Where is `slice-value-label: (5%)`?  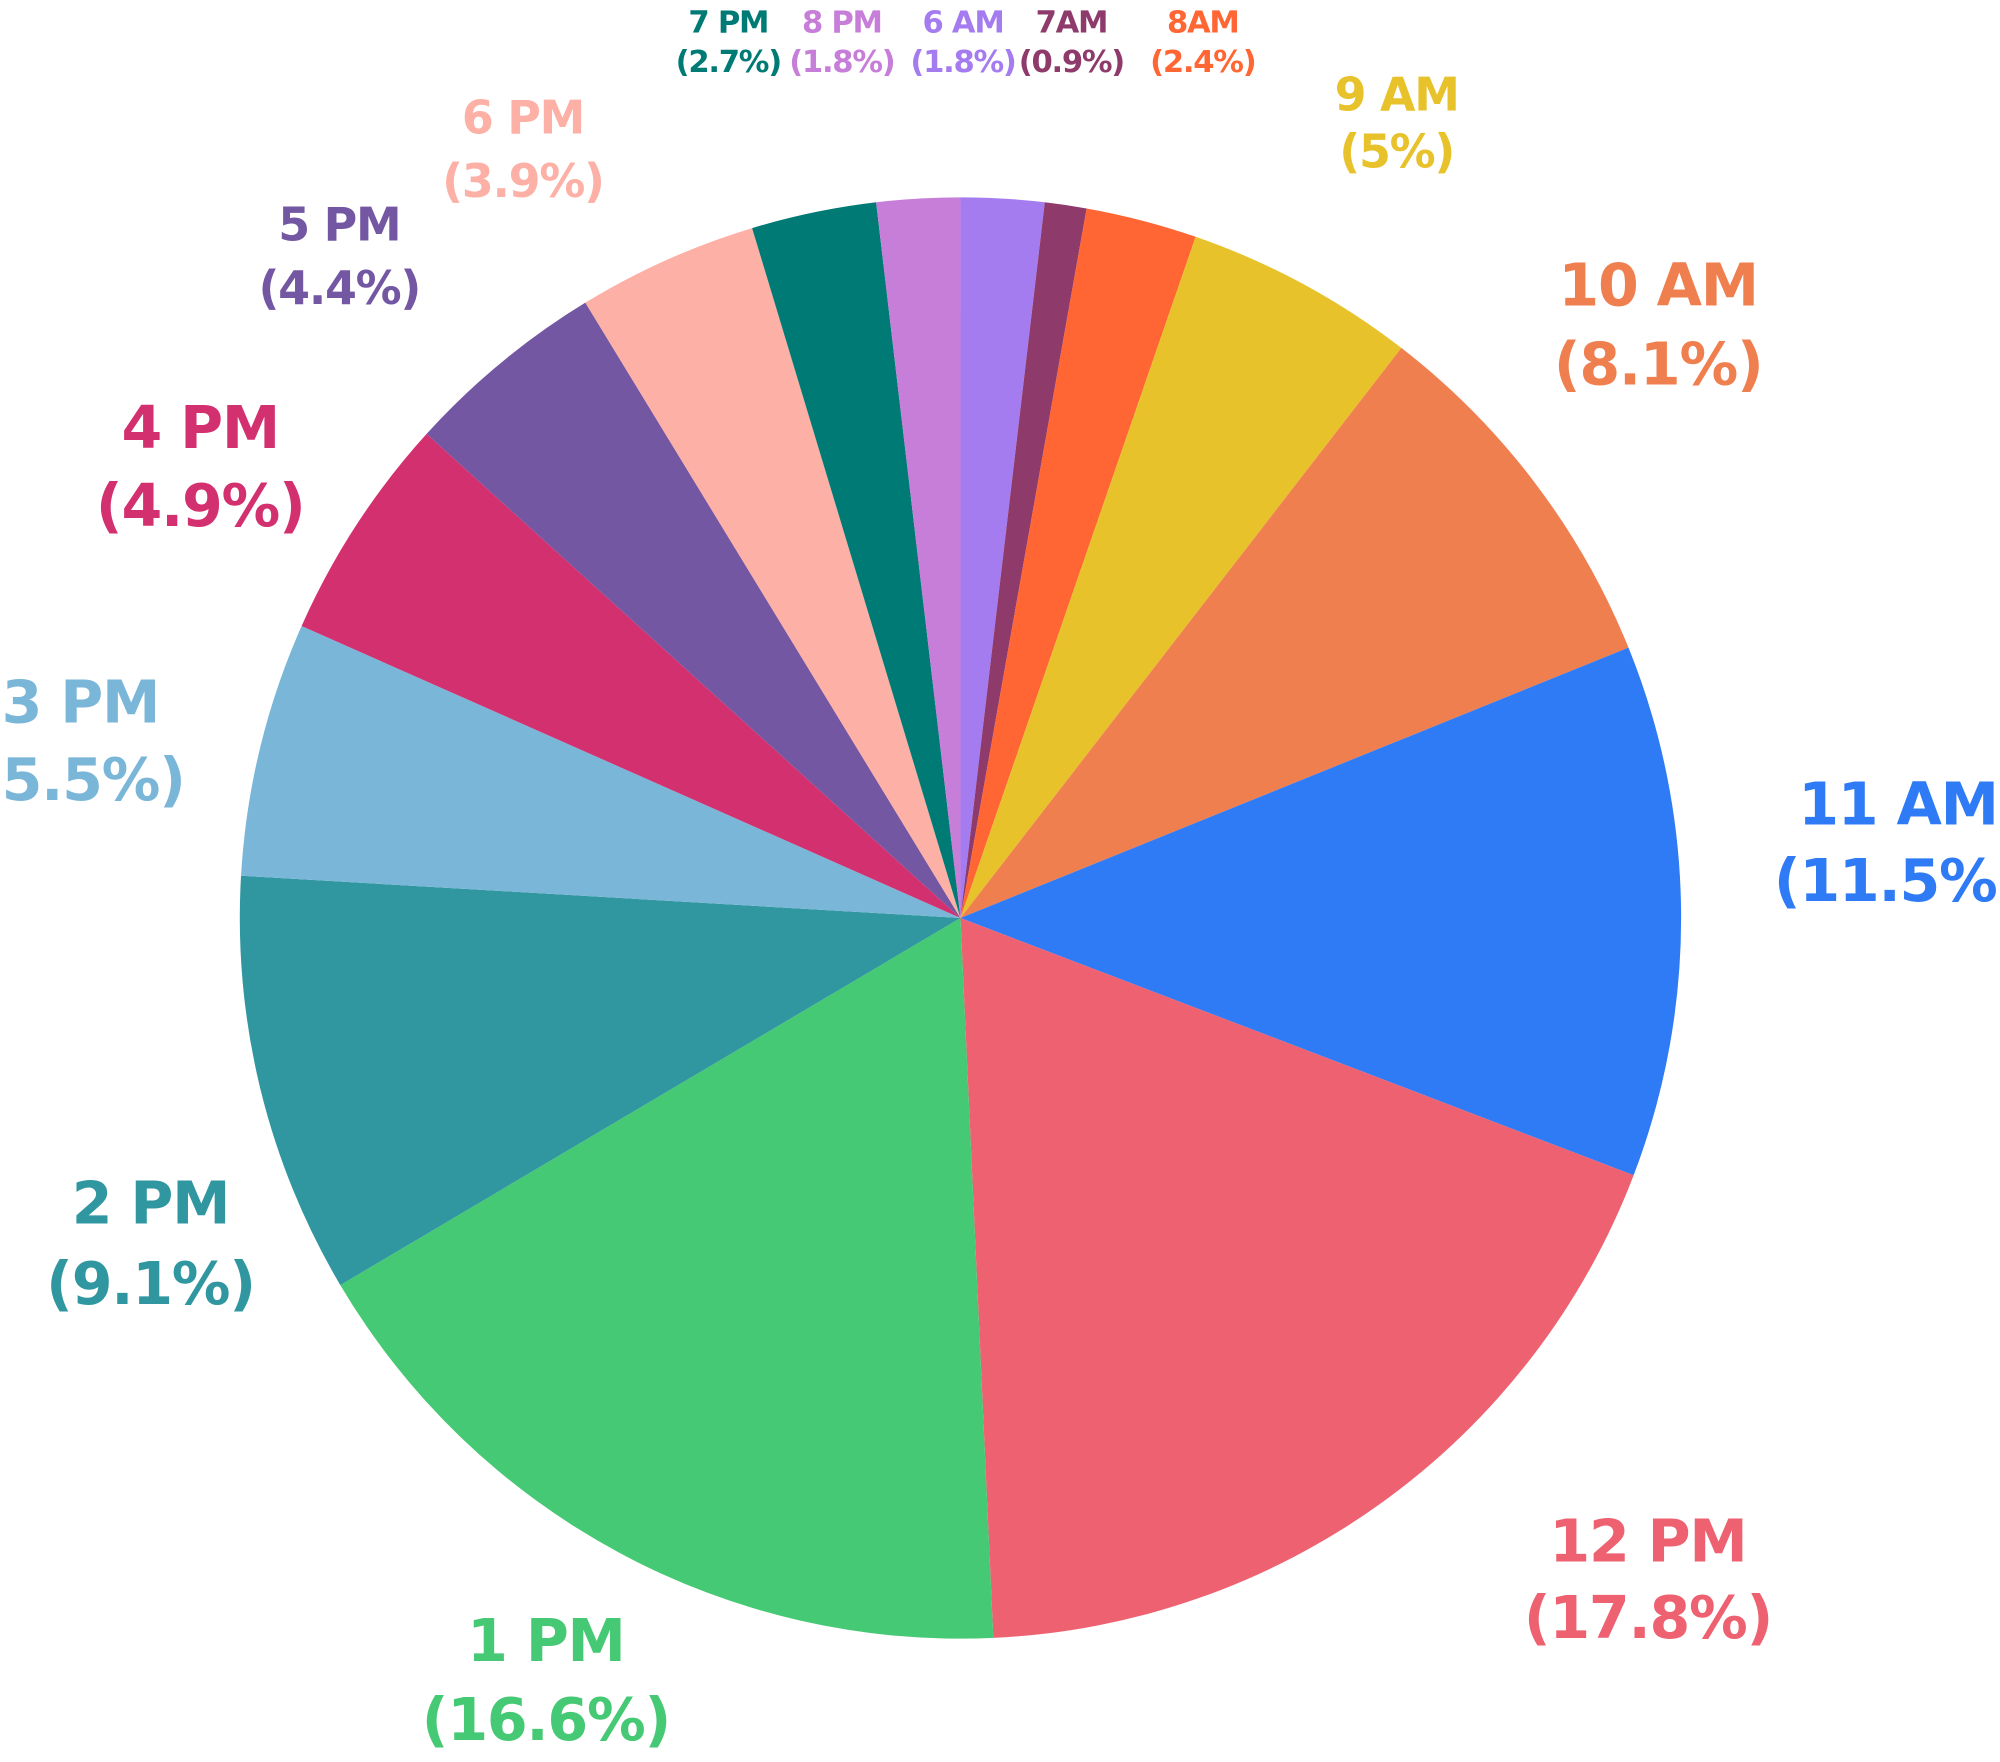
slice-value-label: (5%) is located at coordinates (1396, 152).